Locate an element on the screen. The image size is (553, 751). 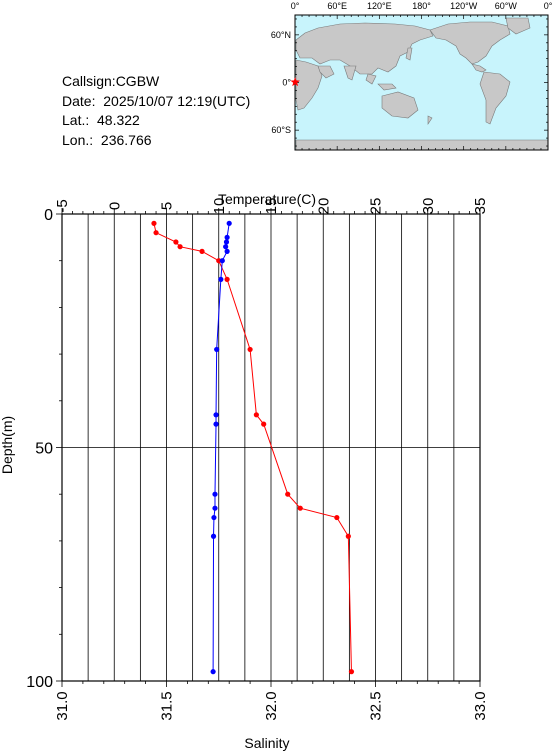
top-axis-tick-label: 5 is located at coordinates (167, 206).